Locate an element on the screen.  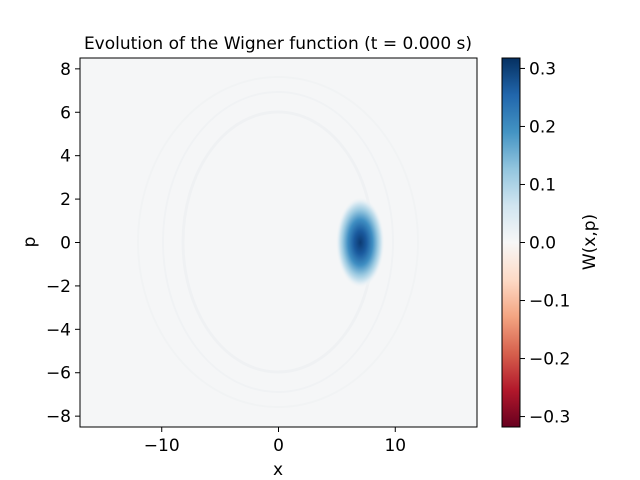
wigner-peak is located at coordinates (360, 242).